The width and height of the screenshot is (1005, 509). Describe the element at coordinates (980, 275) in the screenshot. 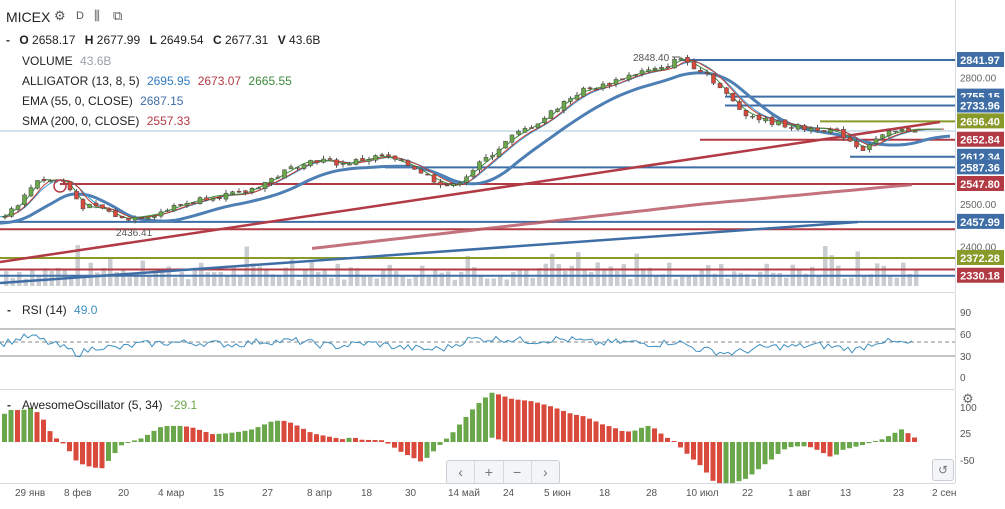

I see `price-tag` at that location.